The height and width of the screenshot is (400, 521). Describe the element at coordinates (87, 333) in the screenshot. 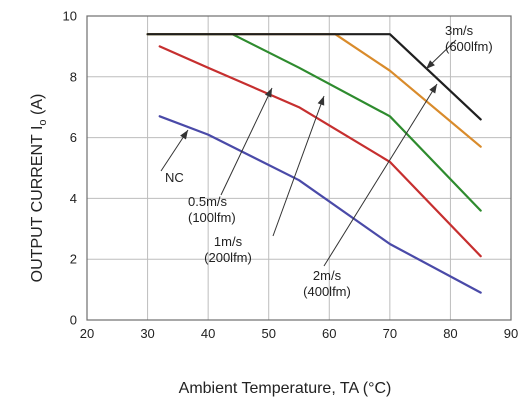

I see `x-tick-label: 20` at that location.